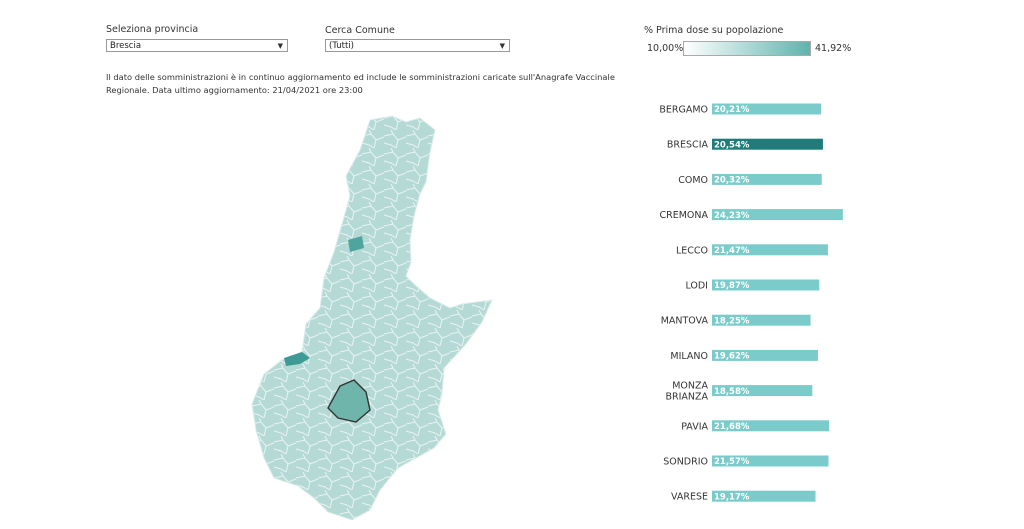 This screenshot has width=1024, height=529. What do you see at coordinates (770, 461) in the screenshot?
I see `bar-sondrio` at bounding box center [770, 461].